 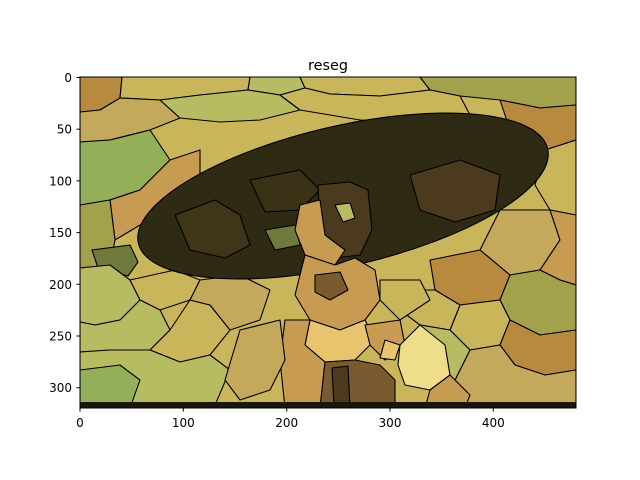 I want to click on x-tick-label: 0, so click(x=80, y=423).